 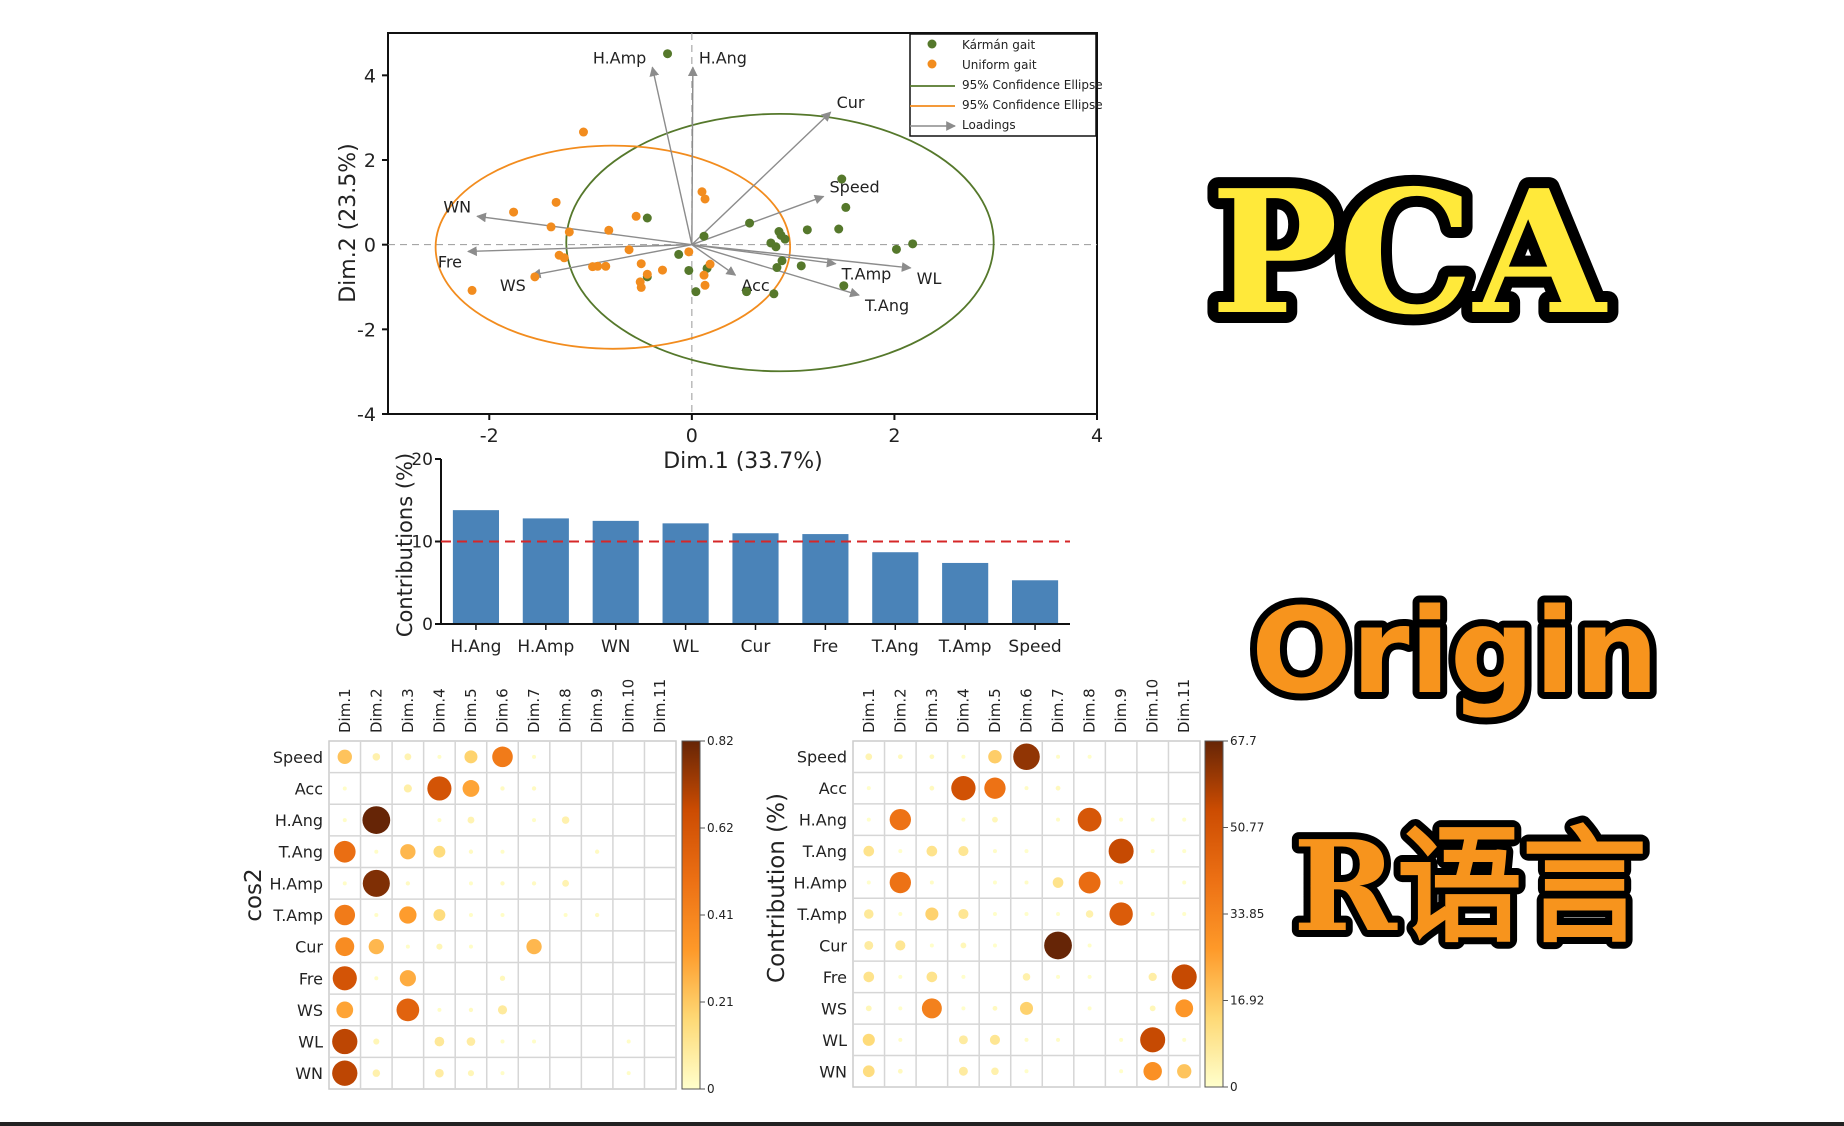 What do you see at coordinates (1470, 887) in the screenshot?
I see `r-language-title: R语言` at bounding box center [1470, 887].